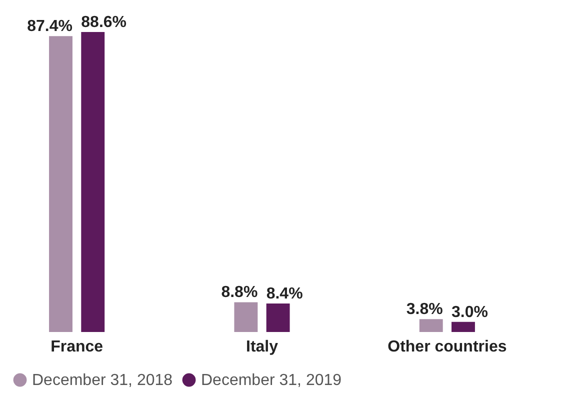  What do you see at coordinates (470, 312) in the screenshot?
I see `data-label: 3.0%` at bounding box center [470, 312].